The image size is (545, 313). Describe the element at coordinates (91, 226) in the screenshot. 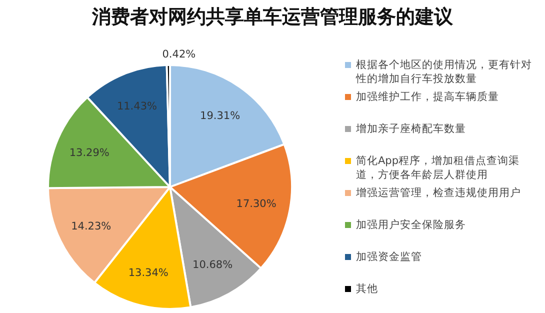

I see `data-label: 14.23%` at that location.